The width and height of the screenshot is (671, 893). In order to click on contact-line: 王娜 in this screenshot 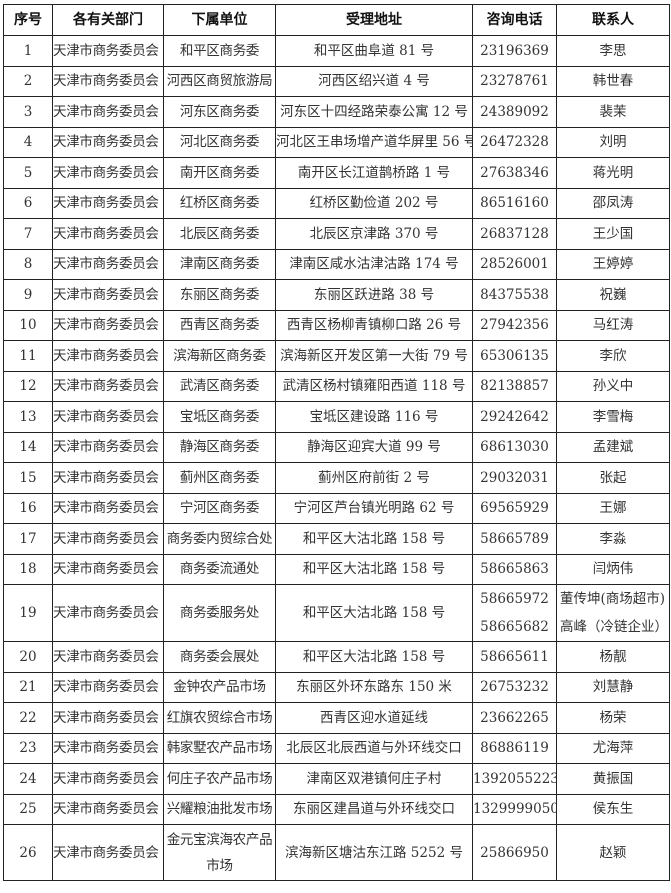, I will do `click(613, 508)`.